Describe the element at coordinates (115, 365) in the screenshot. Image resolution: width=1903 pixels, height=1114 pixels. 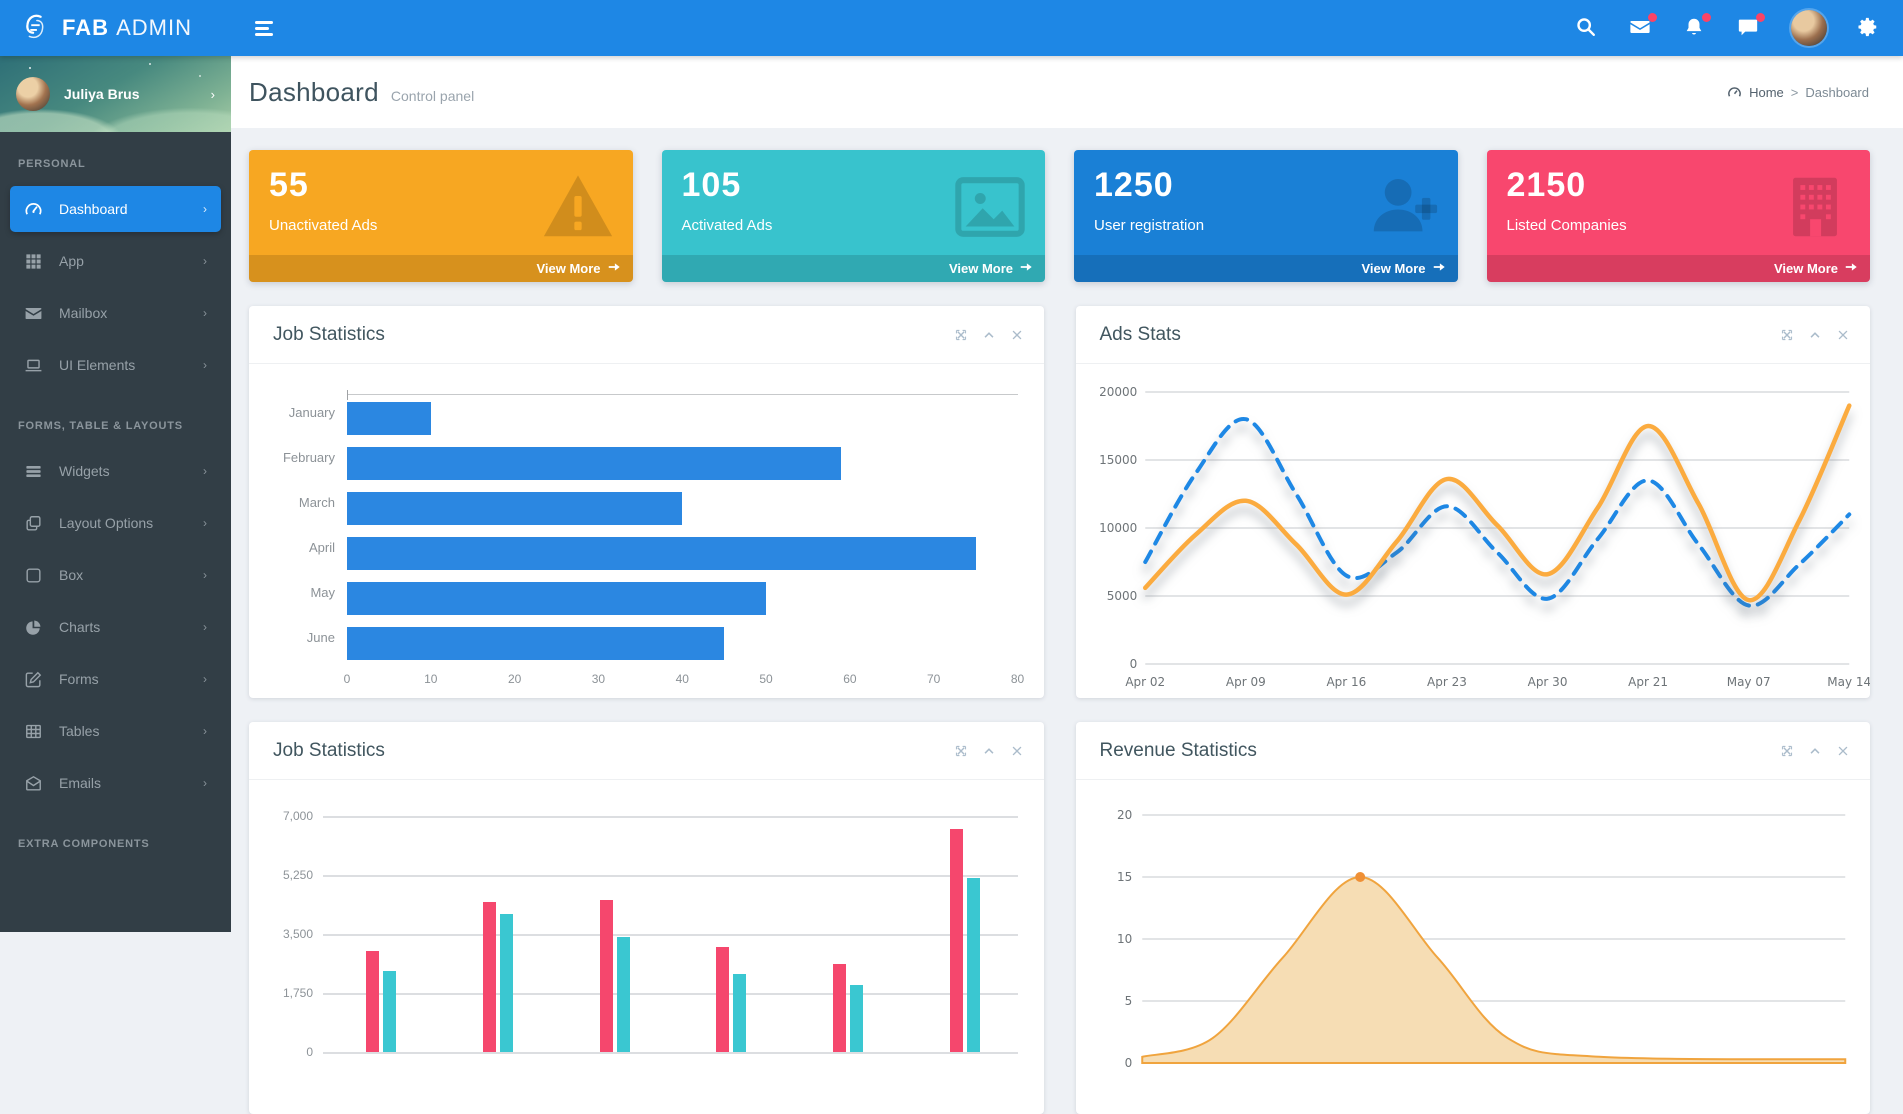
I see `sidebar-item-ui-elements: UI Elements›` at that location.